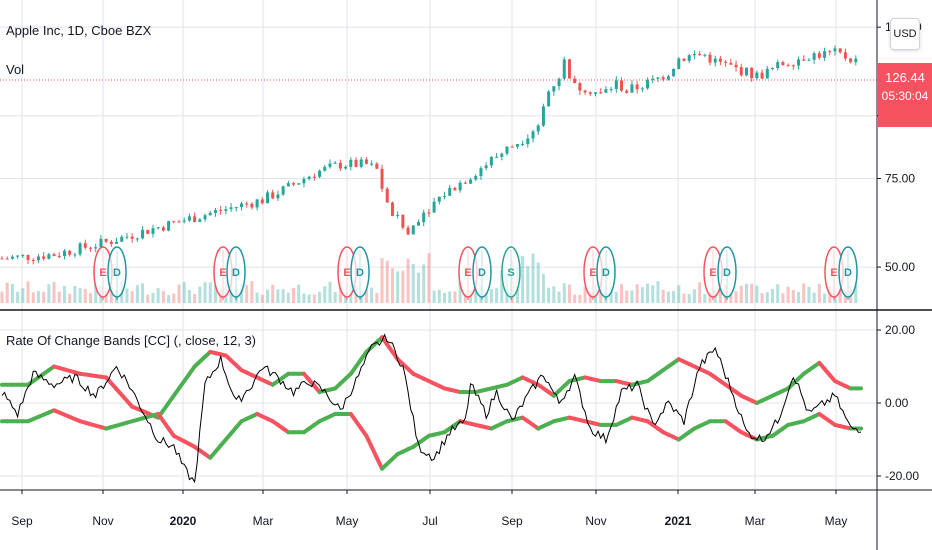  What do you see at coordinates (905, 34) in the screenshot?
I see `currency-button: USD` at bounding box center [905, 34].